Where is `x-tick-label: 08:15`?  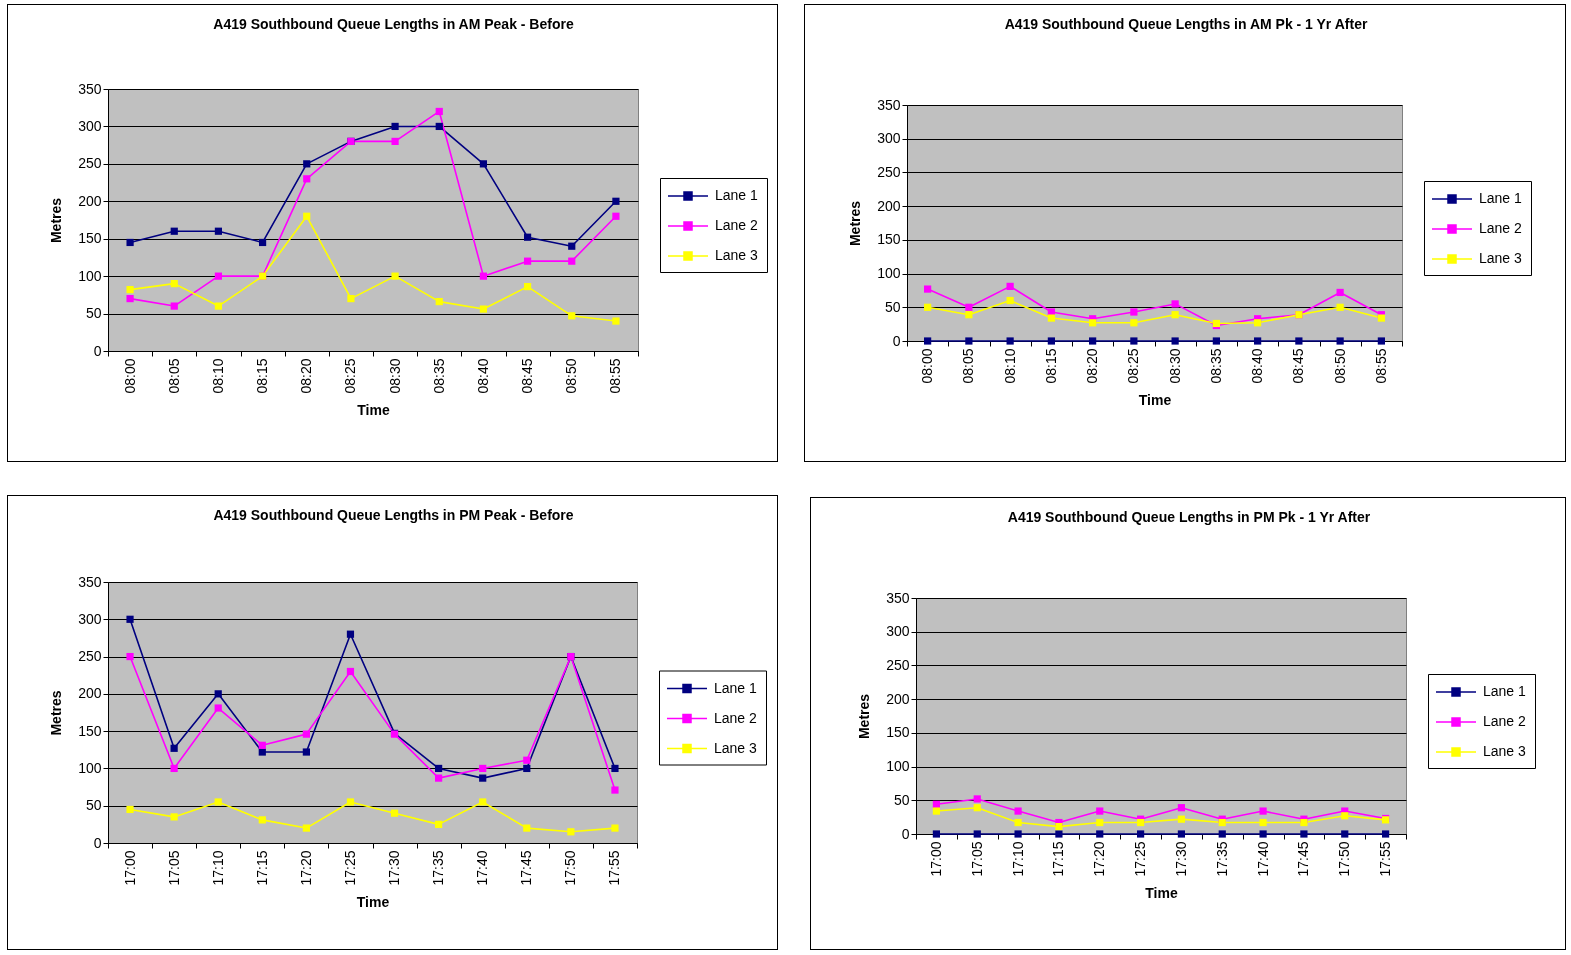
x-tick-label: 08:15 is located at coordinates (1050, 366).